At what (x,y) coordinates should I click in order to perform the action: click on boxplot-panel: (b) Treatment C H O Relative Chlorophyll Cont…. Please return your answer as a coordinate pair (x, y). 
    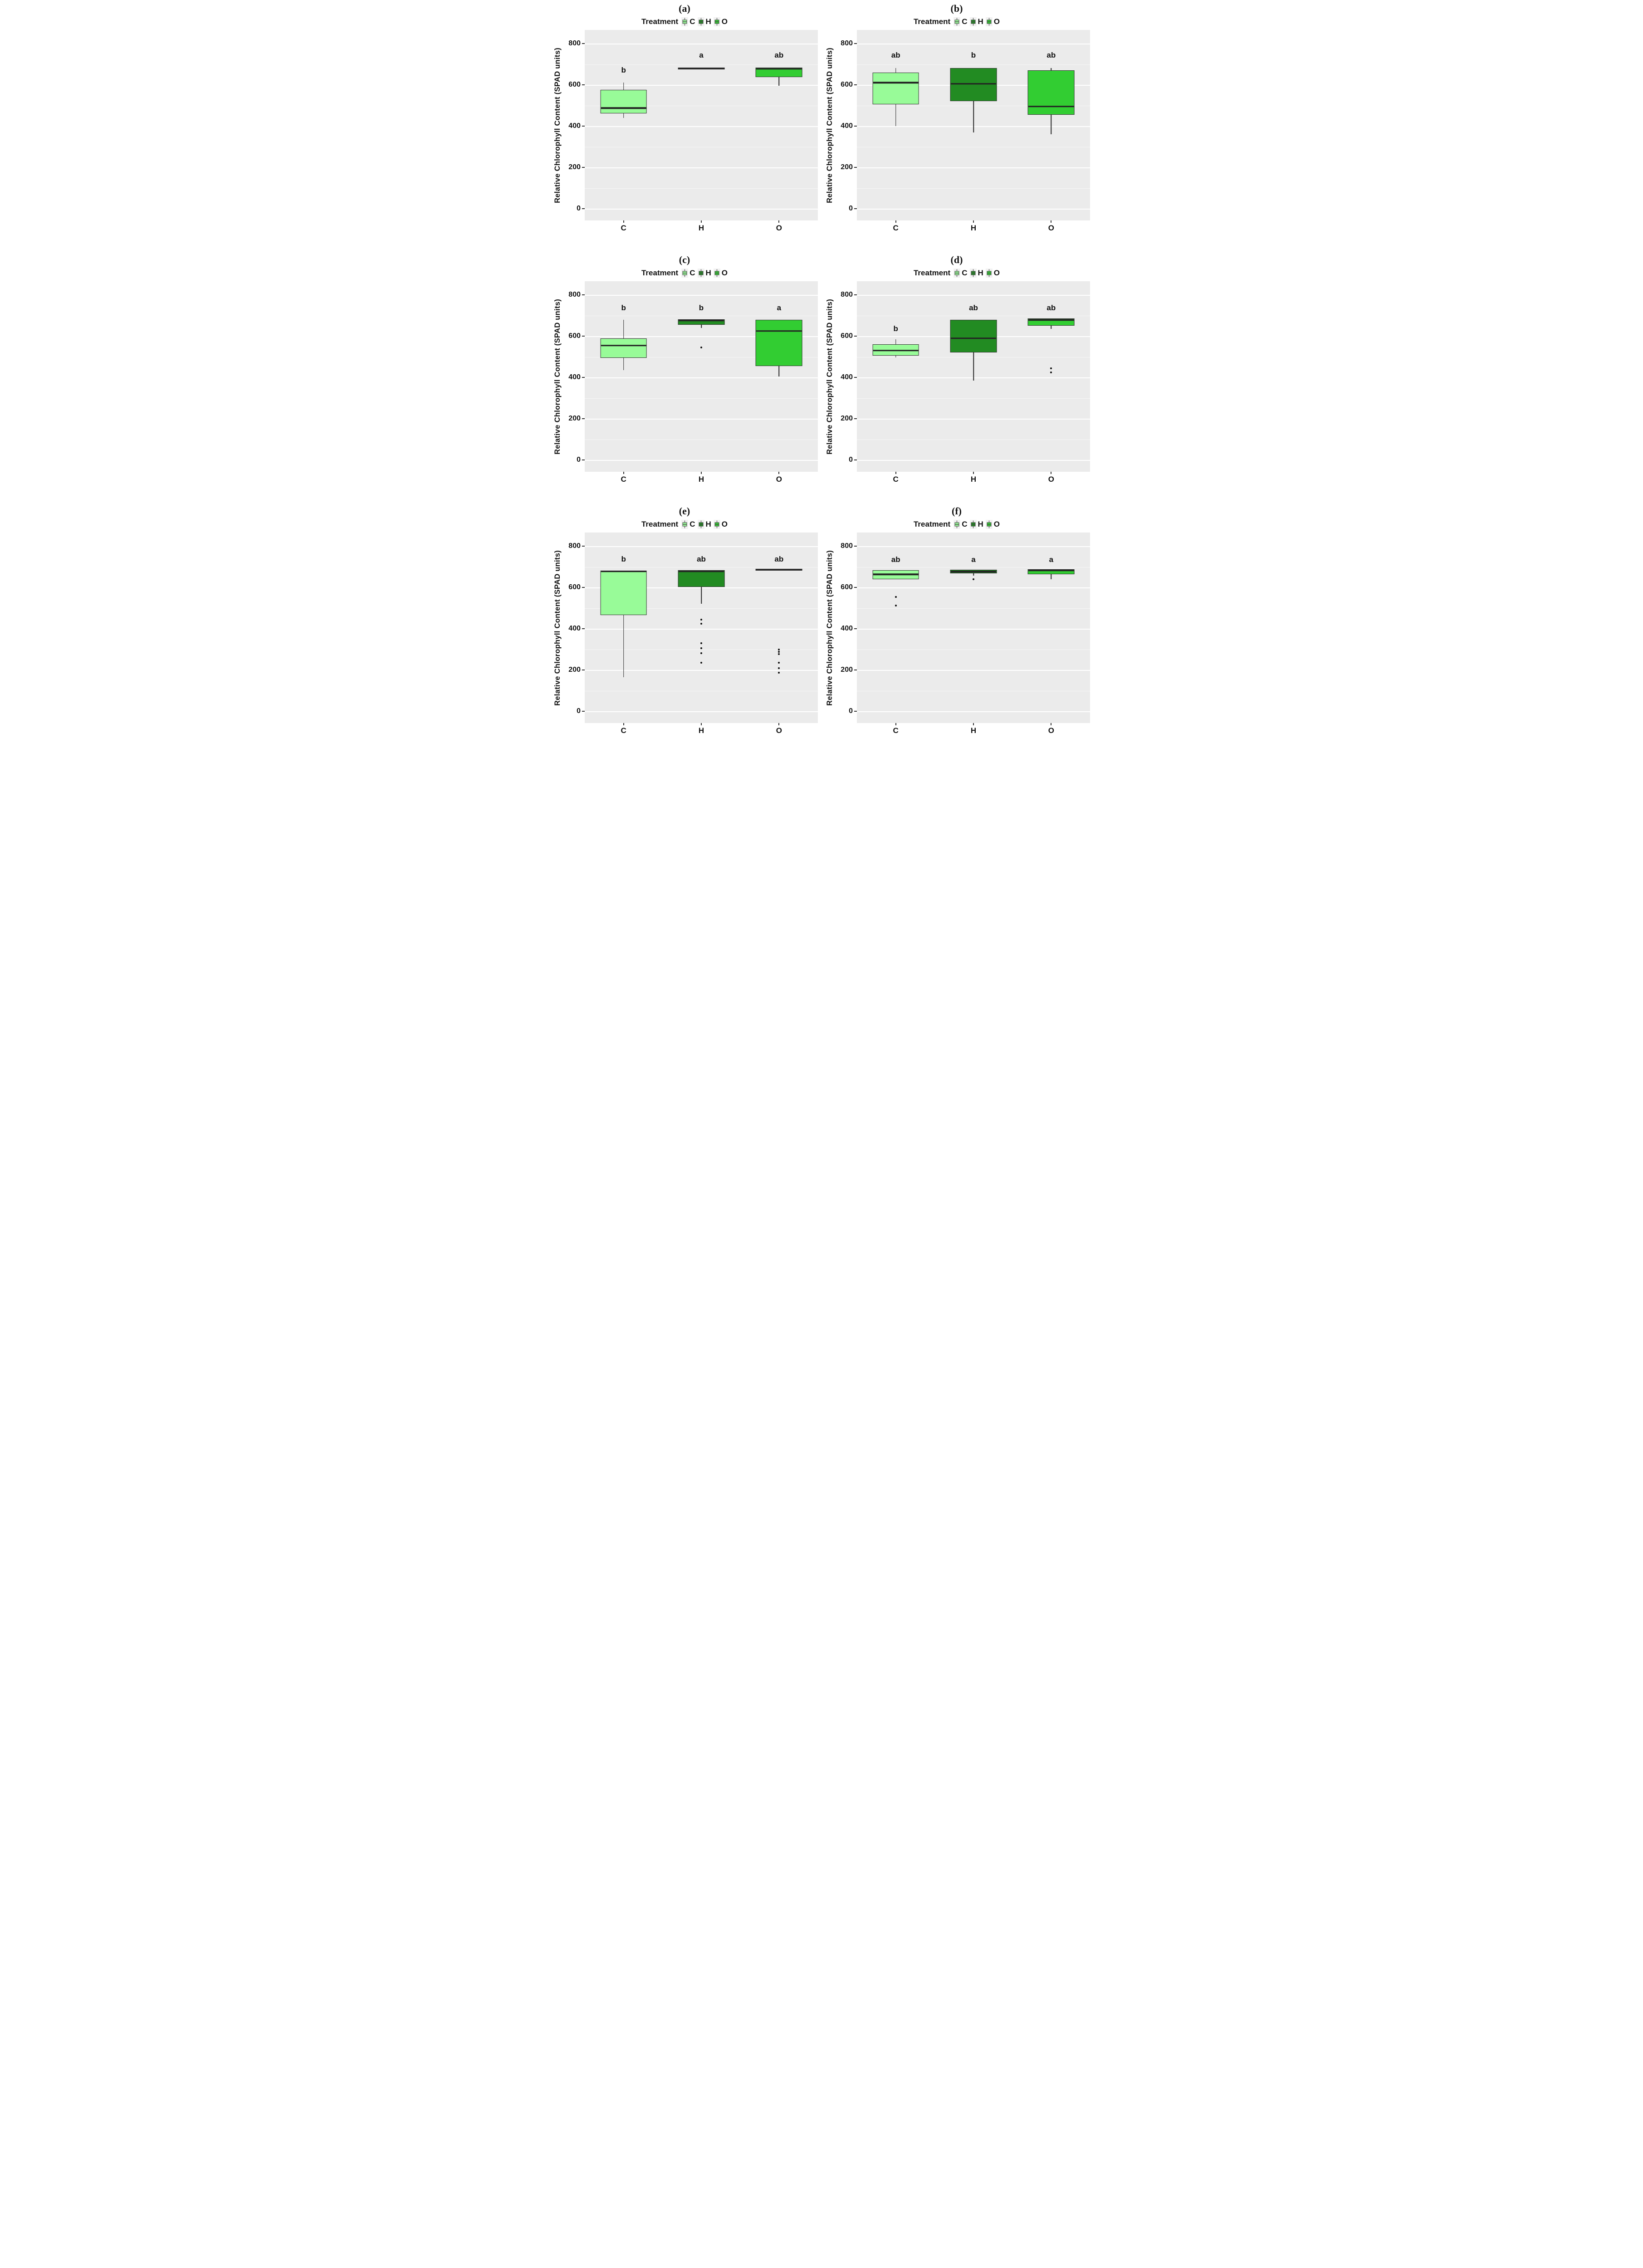
    Looking at the image, I should click on (958, 126).